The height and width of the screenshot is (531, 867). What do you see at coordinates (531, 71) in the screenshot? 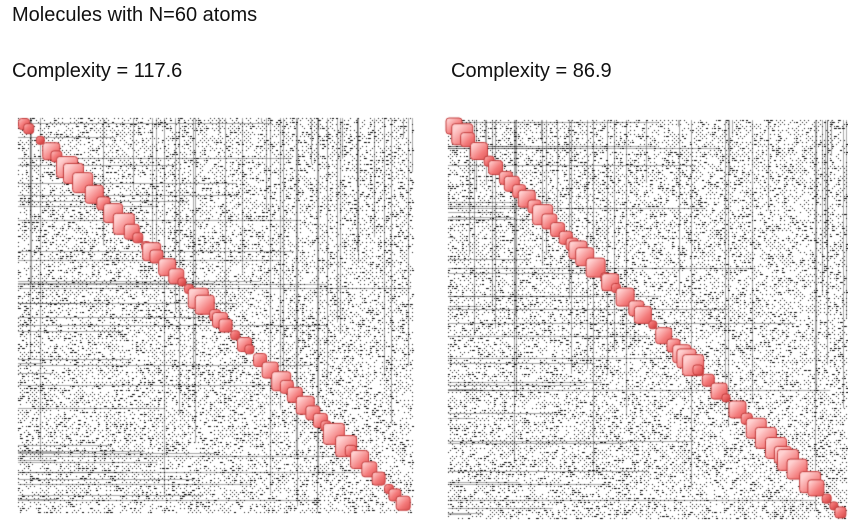
I see `panel-right-label: Complexity = 86.9` at bounding box center [531, 71].